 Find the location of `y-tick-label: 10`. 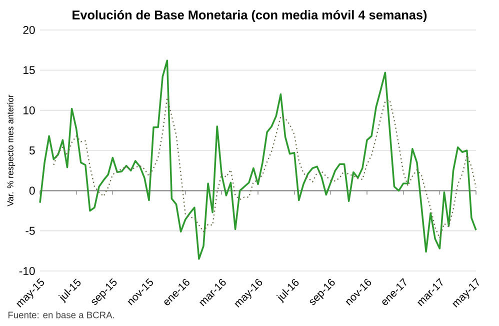

y-tick-label: 10 is located at coordinates (29, 110).